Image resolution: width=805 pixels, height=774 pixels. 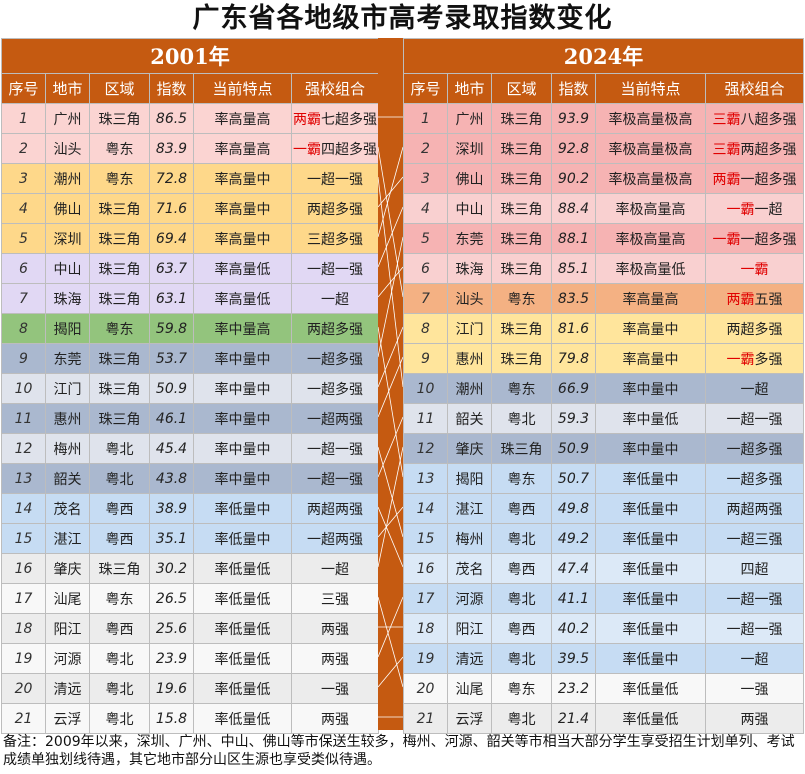 What do you see at coordinates (171, 718) in the screenshot?
I see `row-index: 15.8` at bounding box center [171, 718].